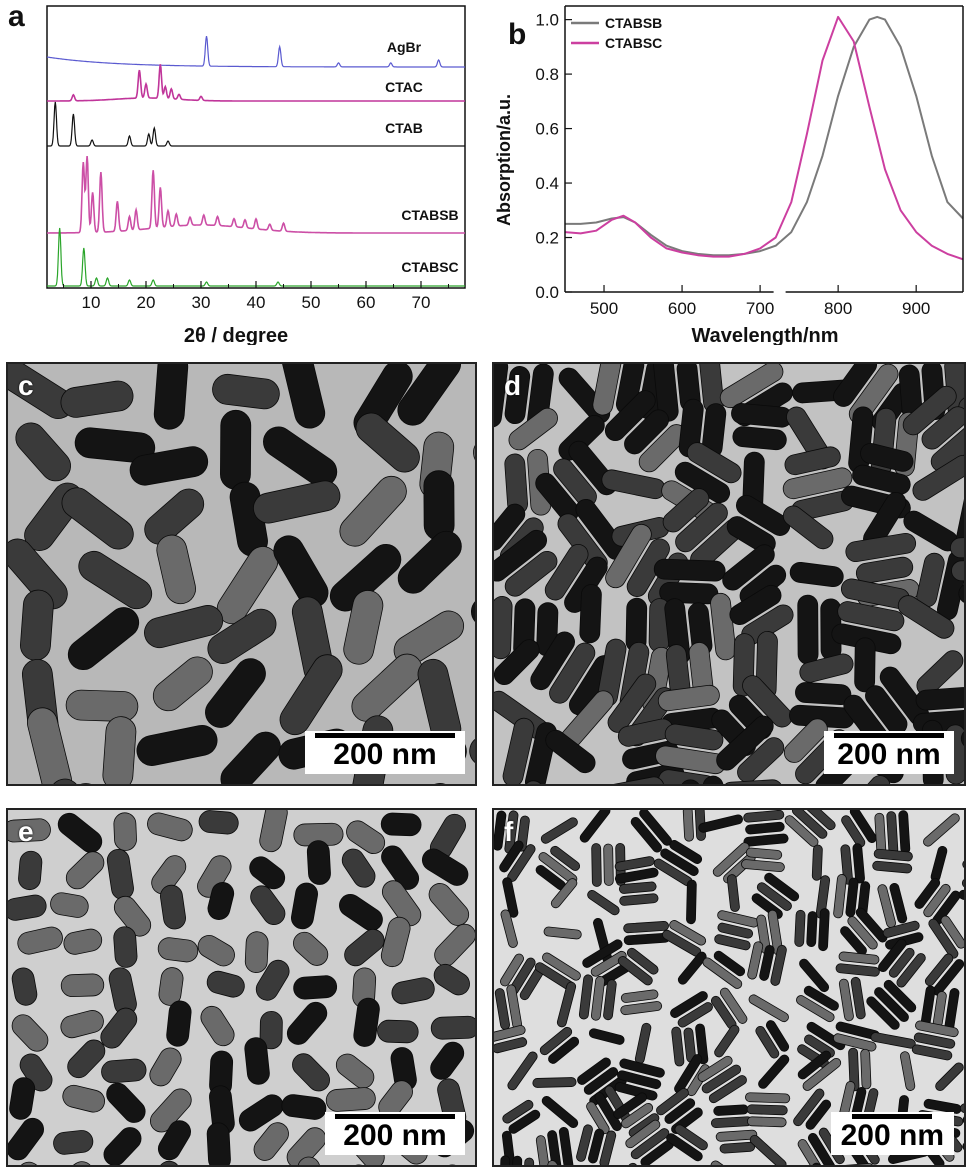  Describe the element at coordinates (236, 335) in the screenshot. I see `xrd-x-axis-label: 2θ / degree` at that location.